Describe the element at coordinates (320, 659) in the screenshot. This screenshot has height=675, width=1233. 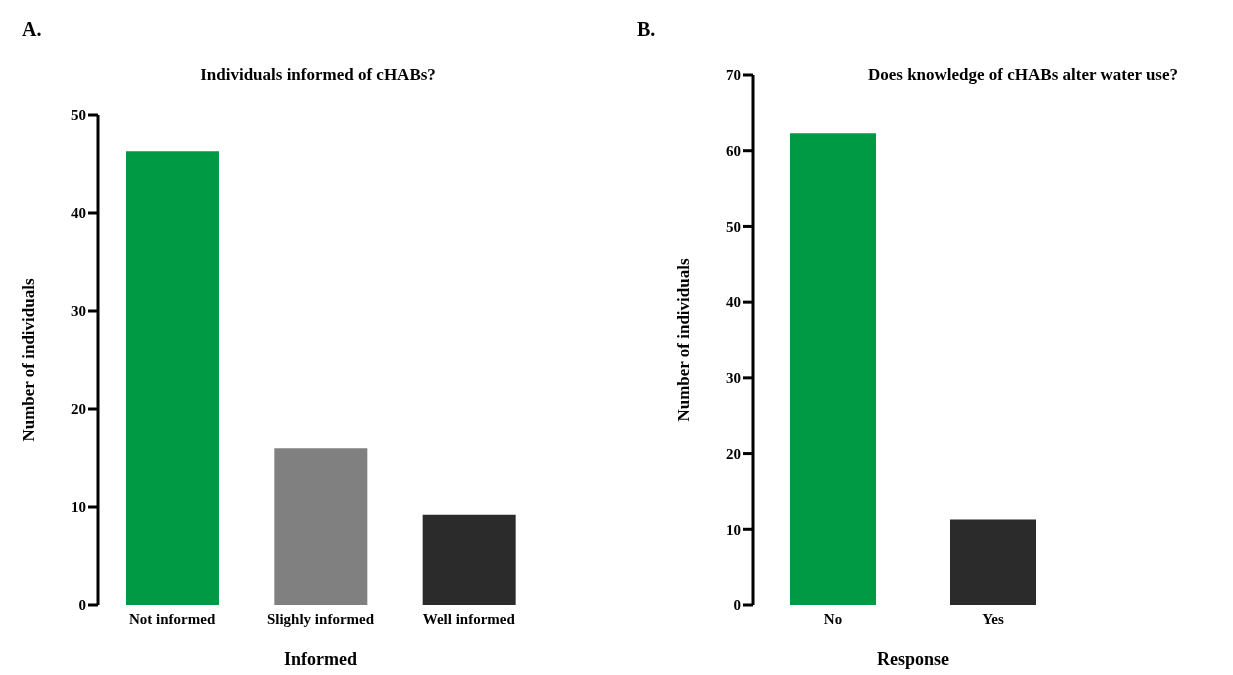
I see `x-axis-title: Informed` at that location.